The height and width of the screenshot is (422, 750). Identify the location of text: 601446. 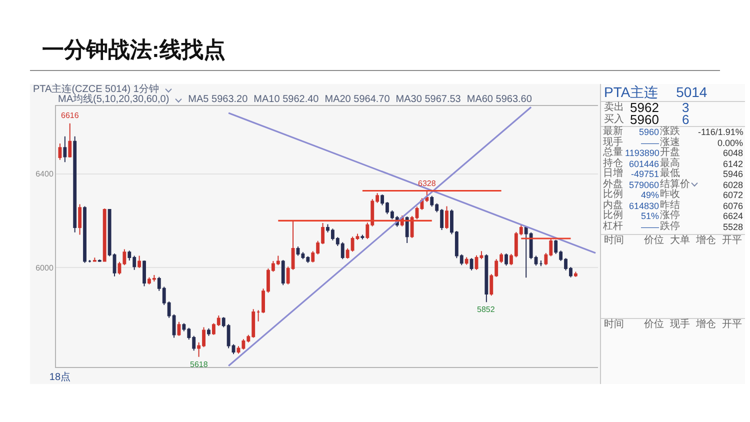
(643, 163).